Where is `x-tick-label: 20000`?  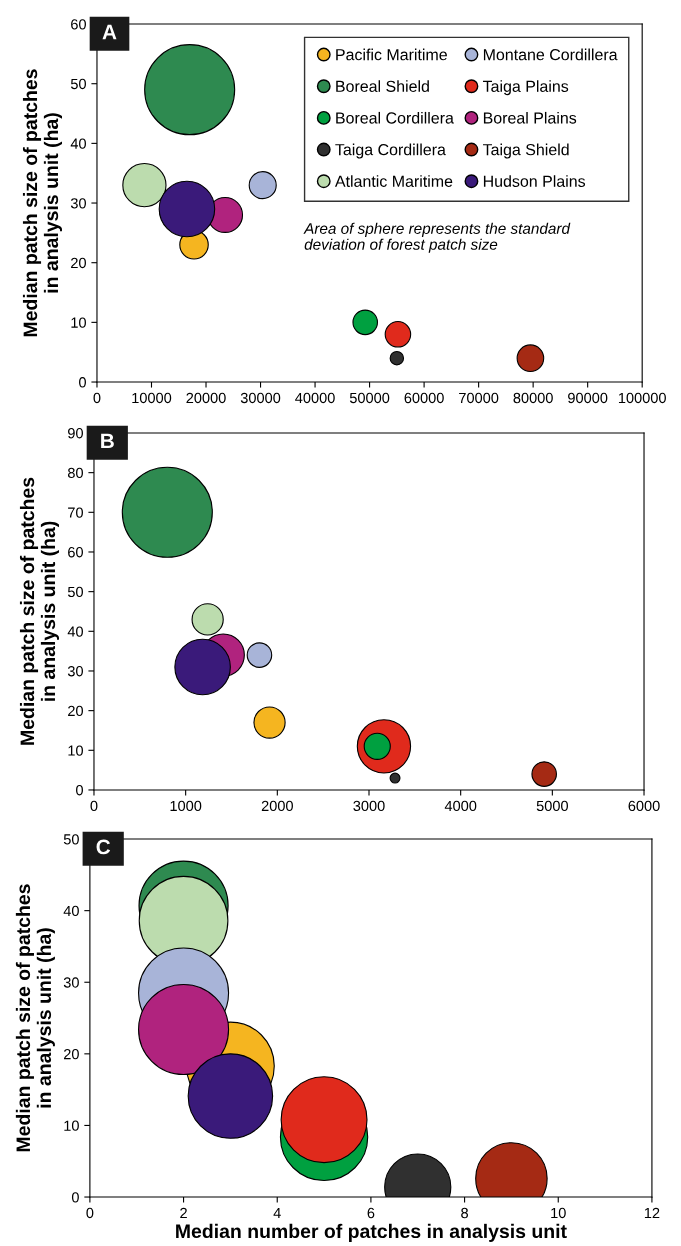
x-tick-label: 20000 is located at coordinates (206, 398).